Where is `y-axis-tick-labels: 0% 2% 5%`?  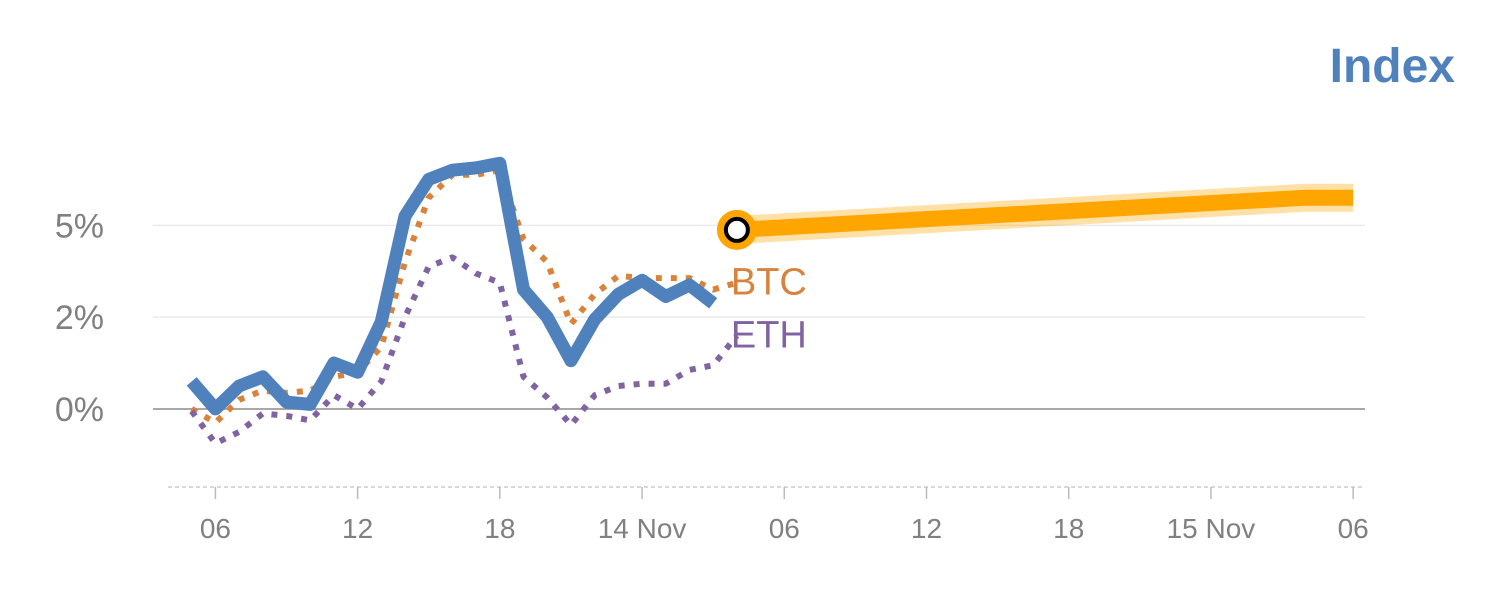
y-axis-tick-labels: 0% 2% 5% is located at coordinates (79, 318).